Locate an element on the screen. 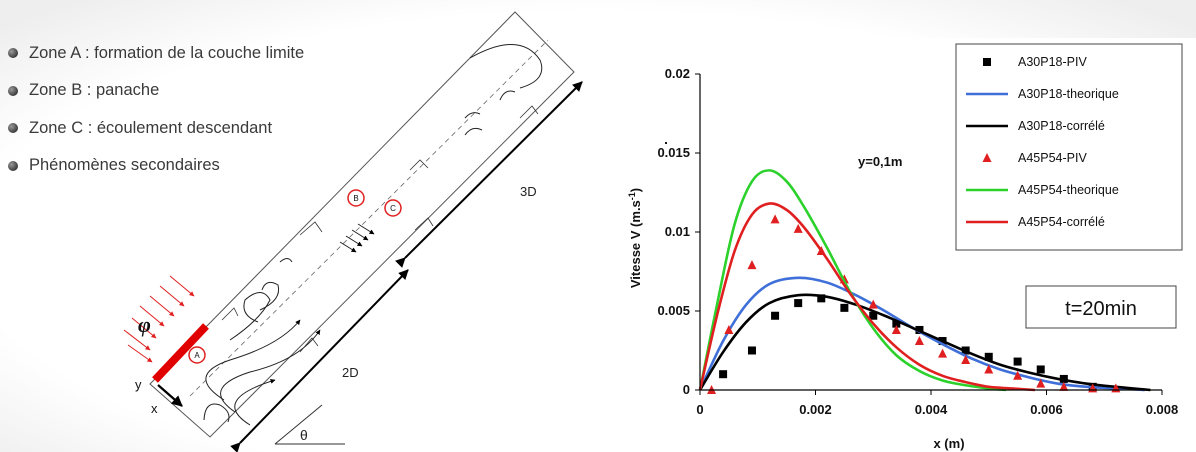 The height and width of the screenshot is (452, 1196). zone-a-marker is located at coordinates (197, 355).